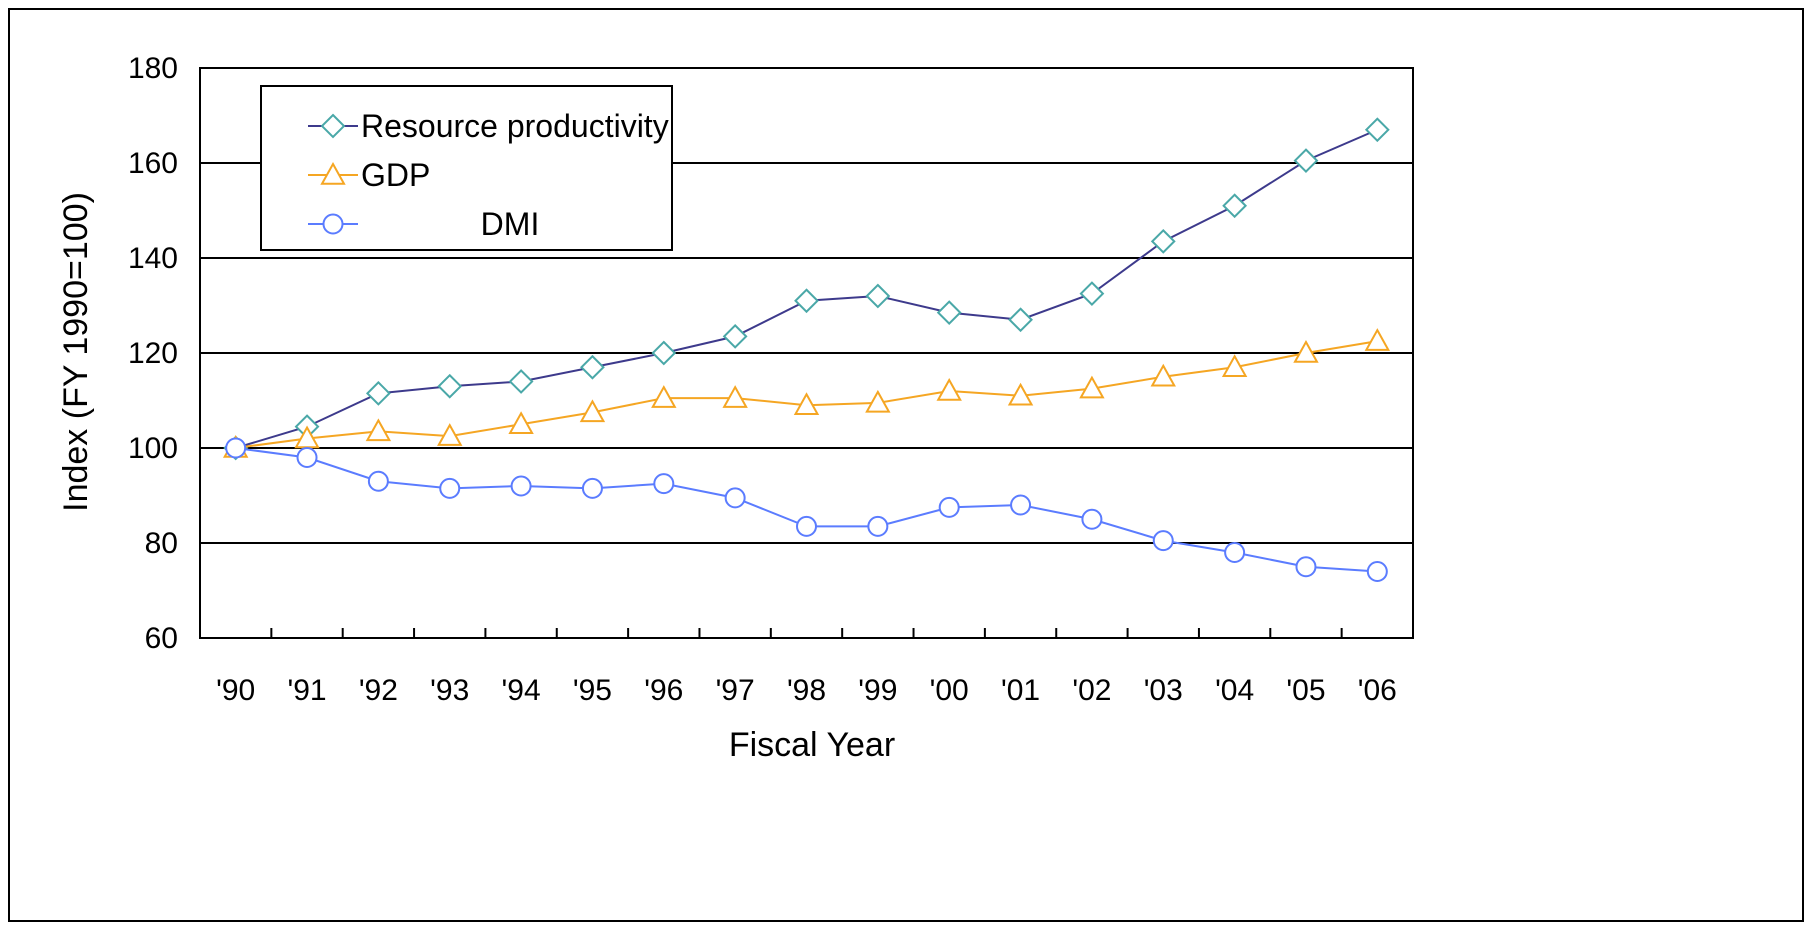 The width and height of the screenshot is (1811, 930). What do you see at coordinates (521, 690) in the screenshot?
I see `x-tick-label: '94` at bounding box center [521, 690].